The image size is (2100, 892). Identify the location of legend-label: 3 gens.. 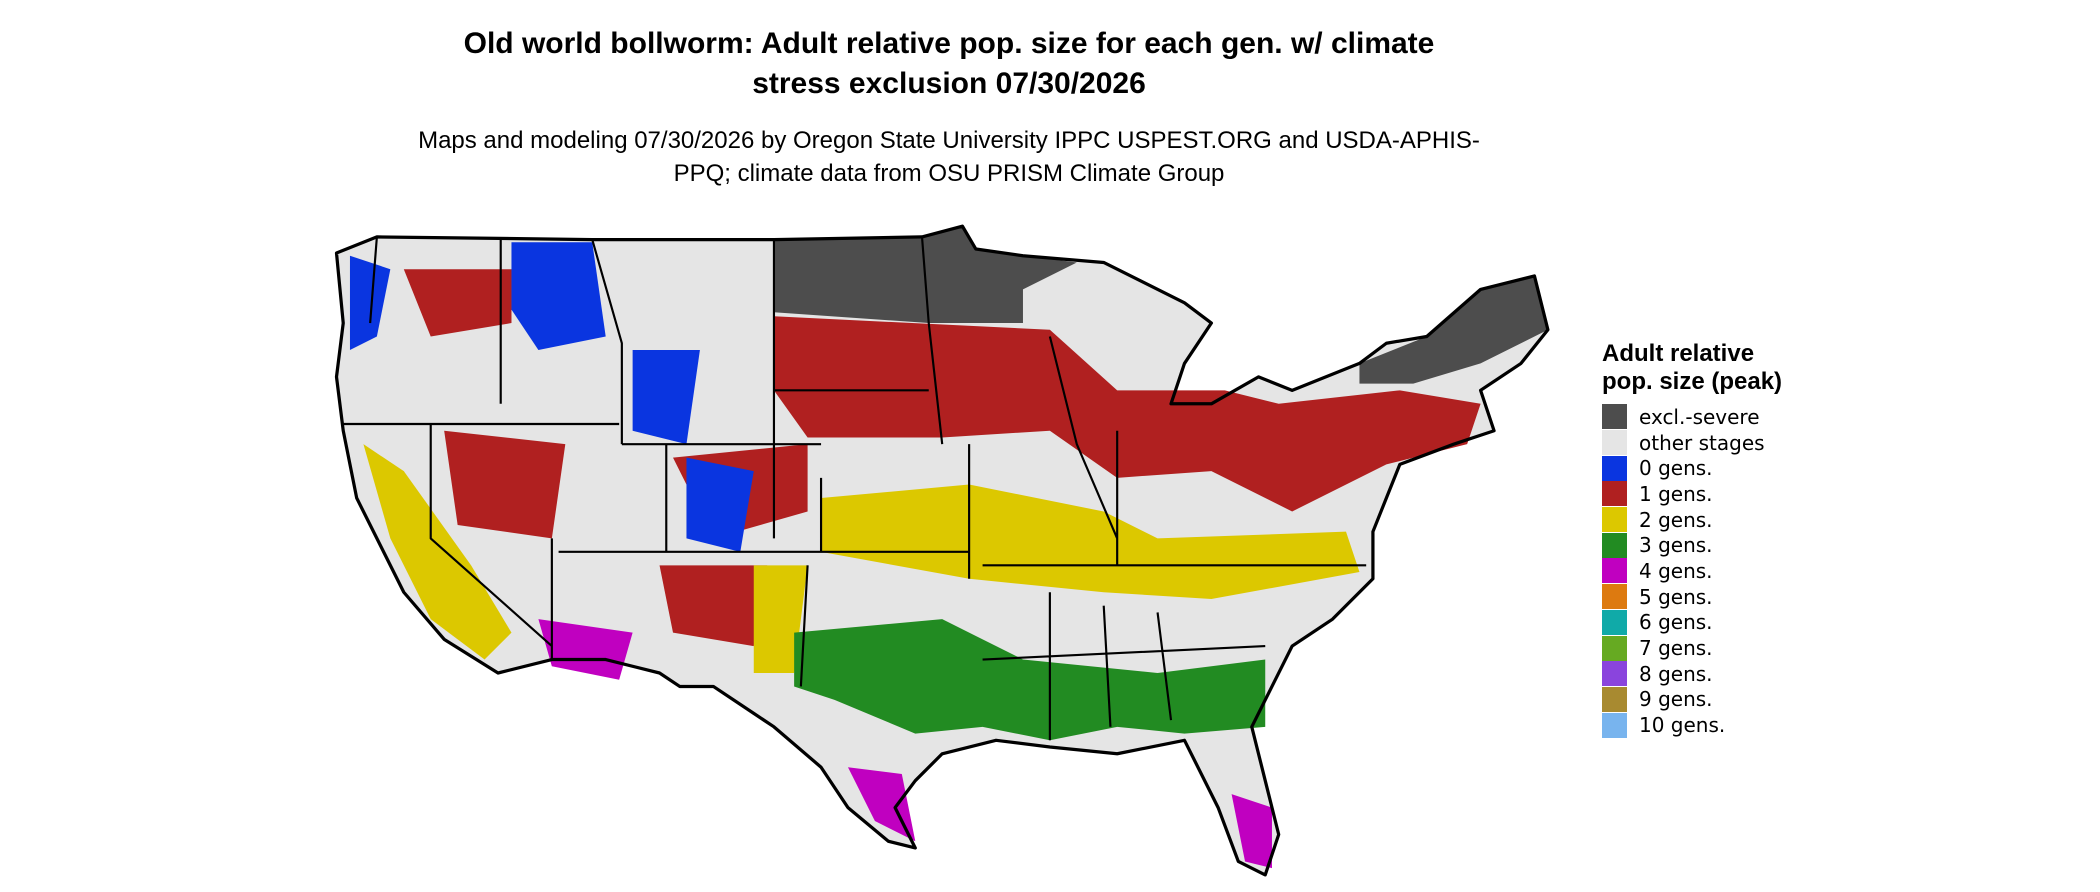
(1676, 545).